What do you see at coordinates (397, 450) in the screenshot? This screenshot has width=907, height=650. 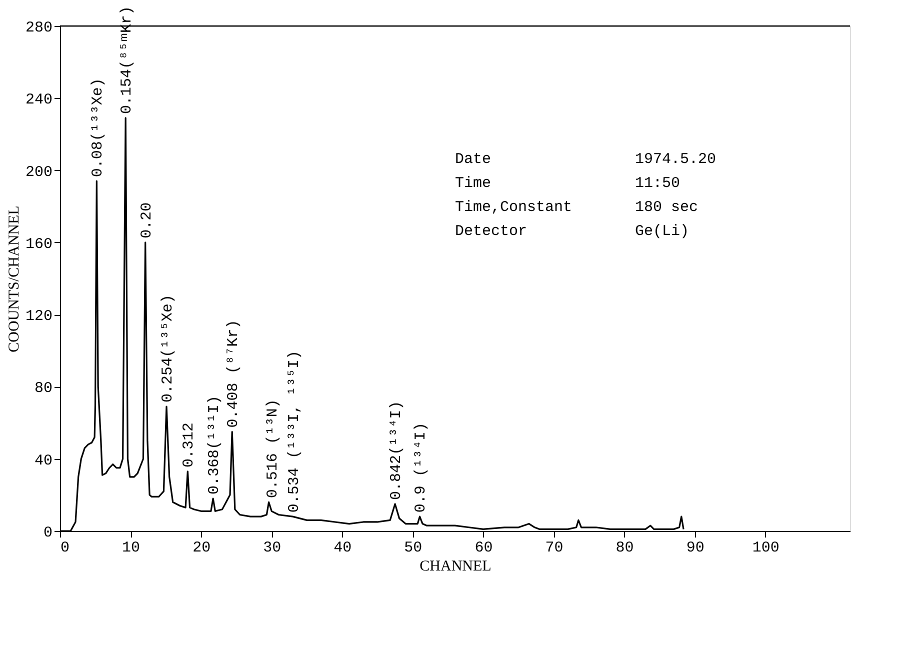 I see `annotation: 0.842(¹³⁴I)` at bounding box center [397, 450].